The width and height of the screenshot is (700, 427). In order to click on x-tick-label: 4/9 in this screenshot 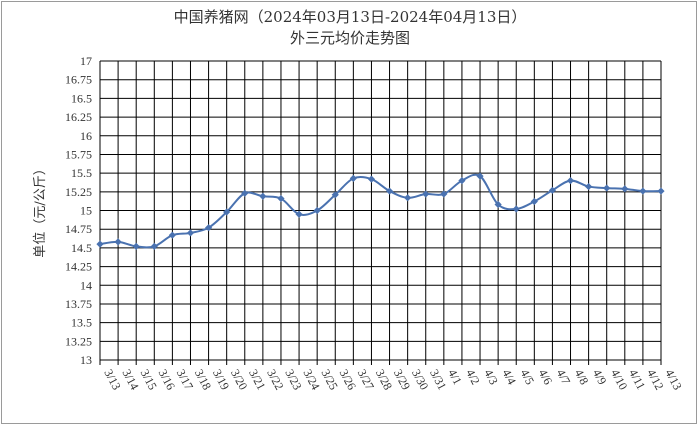, I will do `click(600, 377)`.